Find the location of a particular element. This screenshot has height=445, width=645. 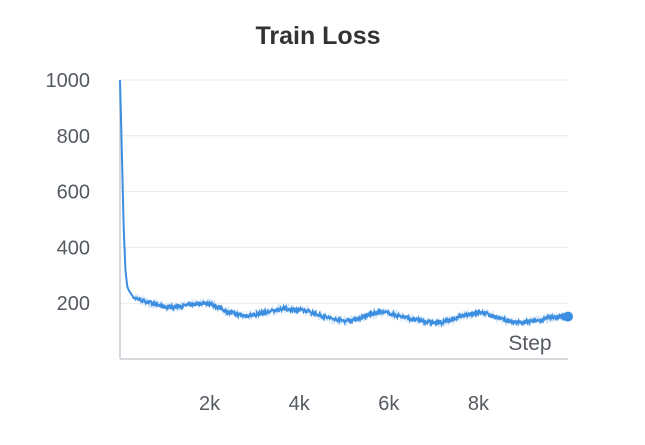

x-tick-label-0: 2k is located at coordinates (210, 404).